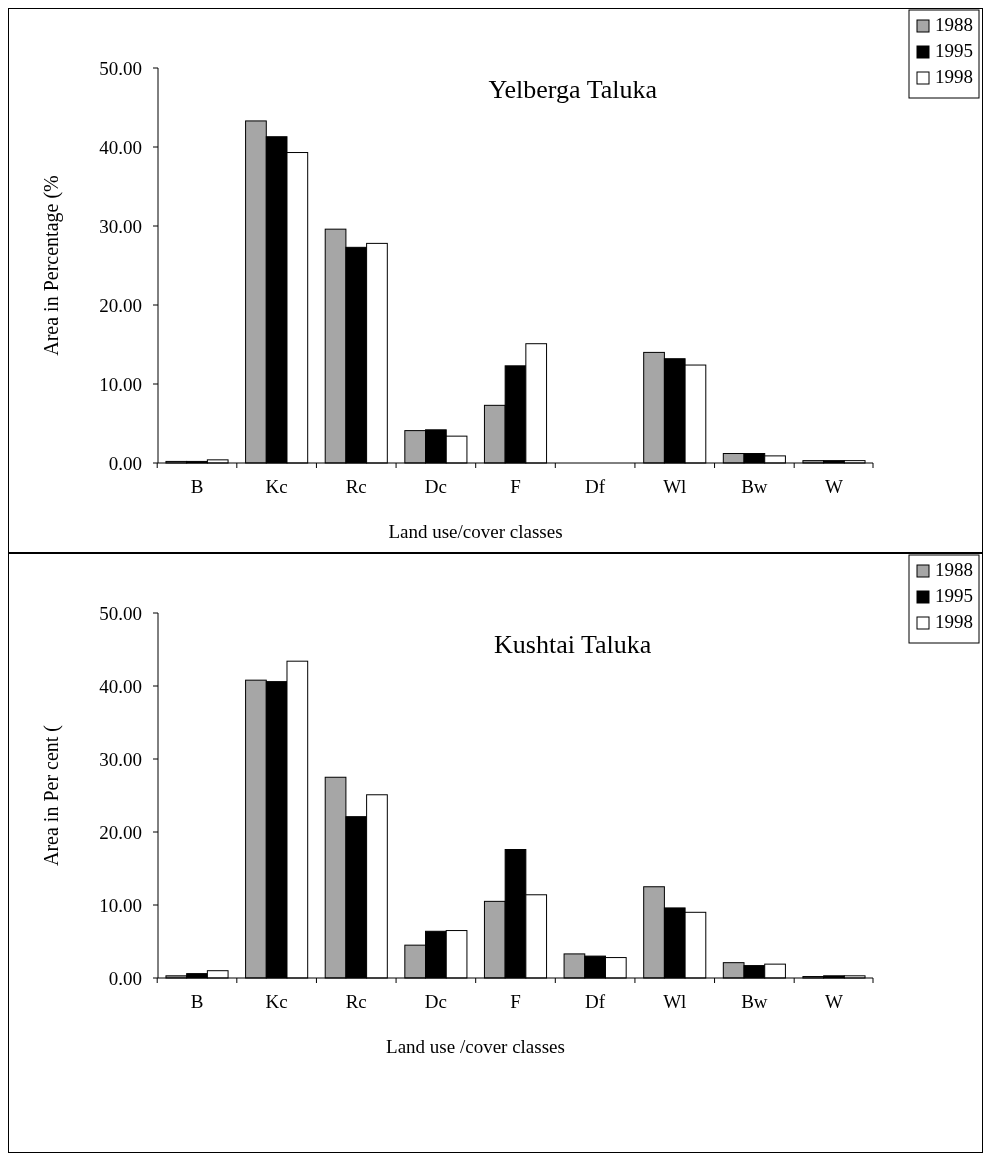  I want to click on y-axis-title: Area in Per cent (, so click(51, 795).